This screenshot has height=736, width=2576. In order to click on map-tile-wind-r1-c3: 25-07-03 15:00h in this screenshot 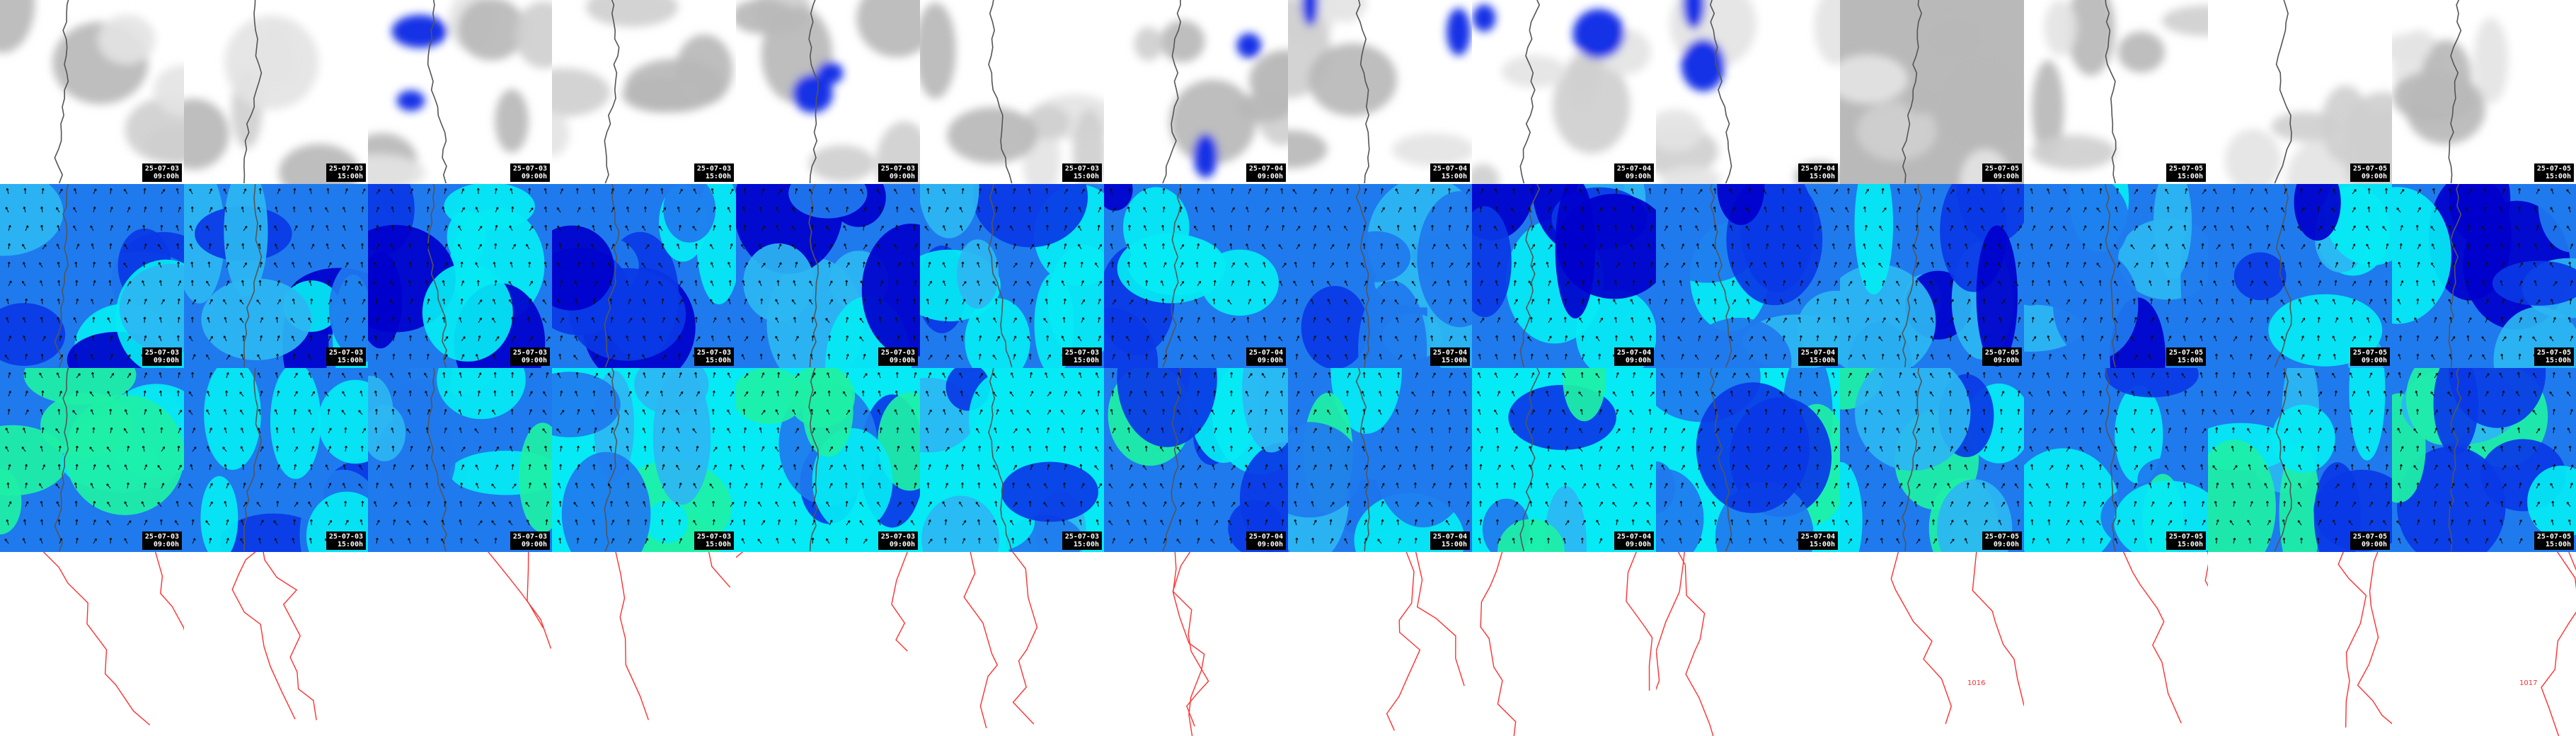, I will do `click(644, 276)`.